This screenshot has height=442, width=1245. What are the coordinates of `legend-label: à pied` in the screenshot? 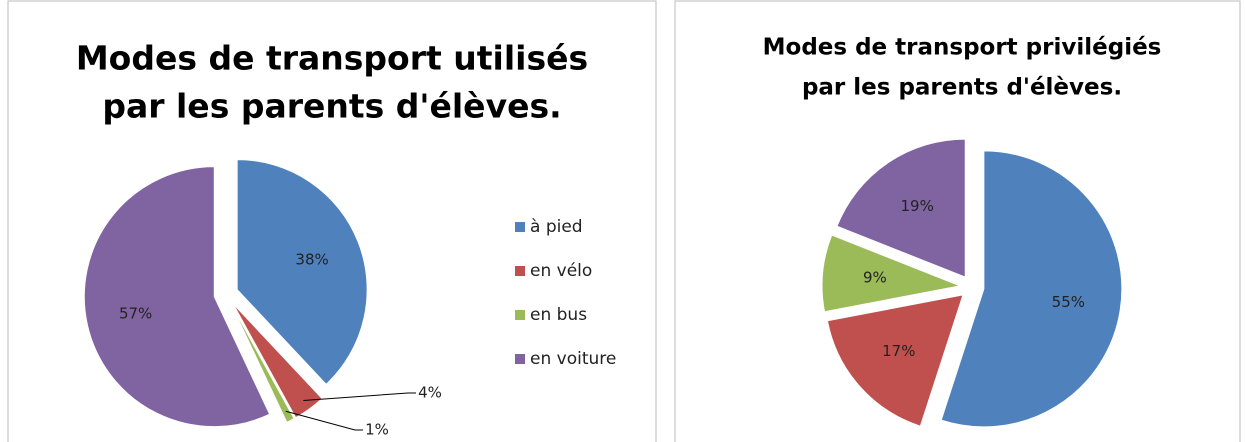 It's located at (556, 227).